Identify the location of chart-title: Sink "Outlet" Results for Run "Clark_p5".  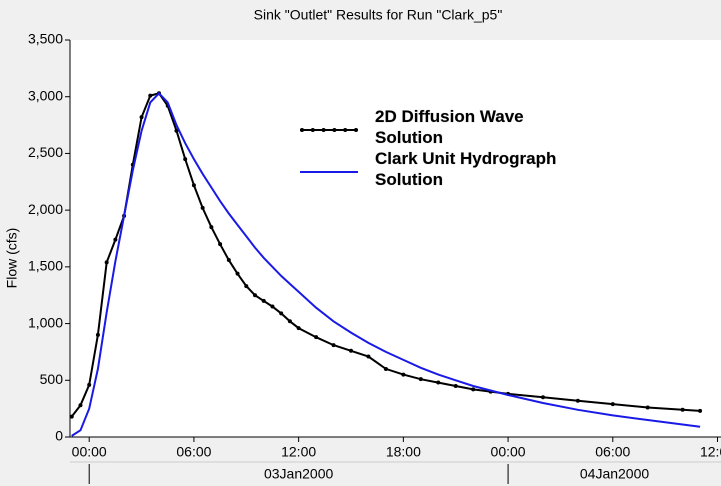
(378, 15).